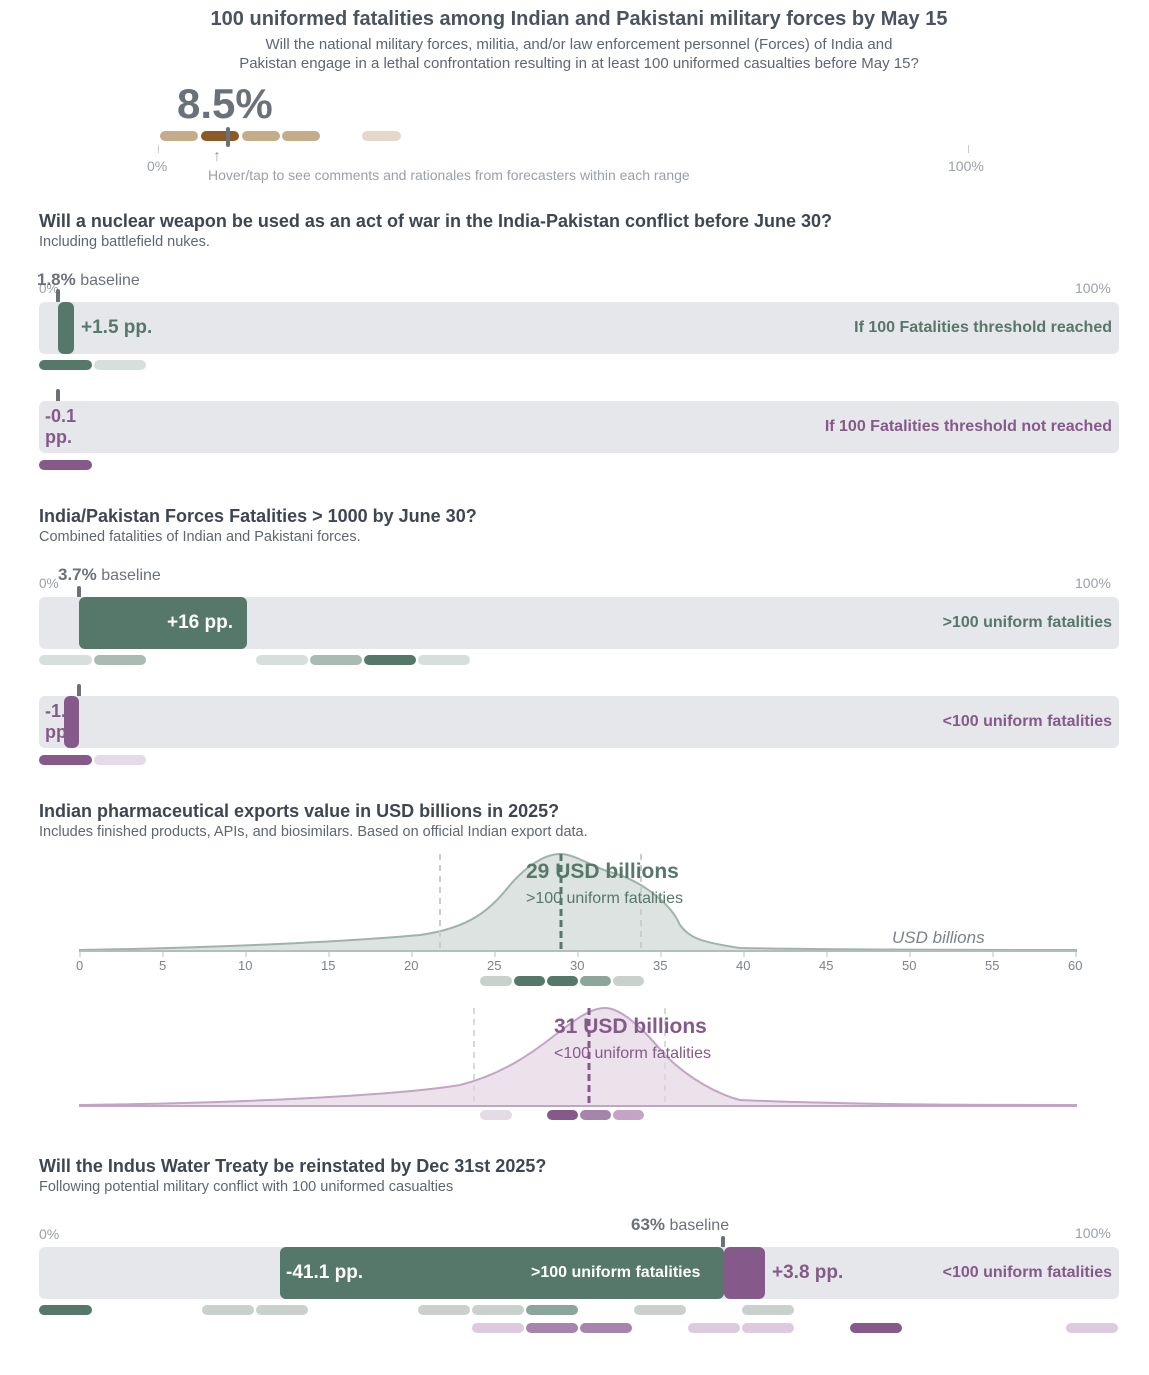 The image size is (1149, 1375). Describe the element at coordinates (494, 965) in the screenshot. I see `q3-tick-label: 25` at that location.